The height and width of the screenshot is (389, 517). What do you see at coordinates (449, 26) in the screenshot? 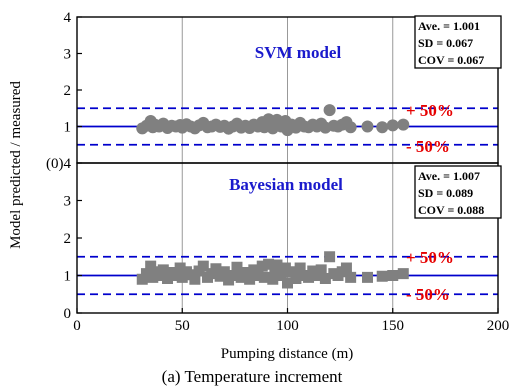
I see `stat-ave-svm: Ave. = 1.001` at bounding box center [449, 26].